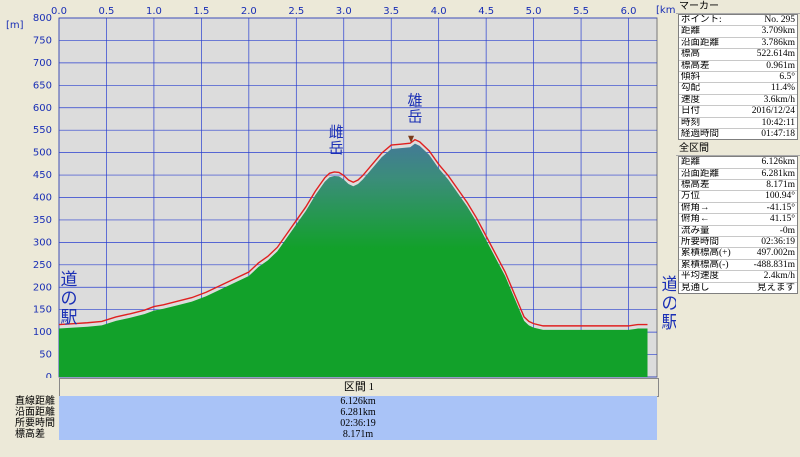 The height and width of the screenshot is (457, 800). What do you see at coordinates (738, 21) in the screenshot?
I see `marker-row: ポイント: No. 295` at bounding box center [738, 21].